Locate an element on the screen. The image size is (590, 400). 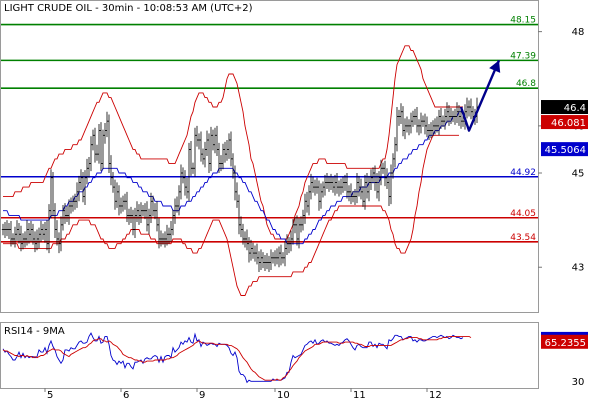
level-label-1: 47.39 is located at coordinates (523, 56).